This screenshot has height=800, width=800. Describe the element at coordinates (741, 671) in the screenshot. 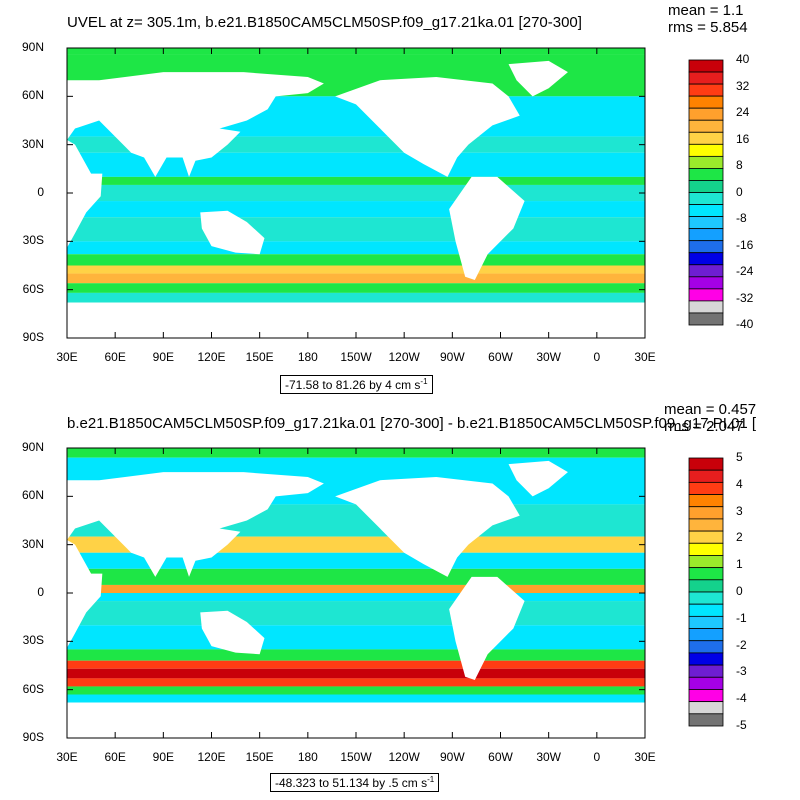

I see `colorbar-label: -3` at that location.